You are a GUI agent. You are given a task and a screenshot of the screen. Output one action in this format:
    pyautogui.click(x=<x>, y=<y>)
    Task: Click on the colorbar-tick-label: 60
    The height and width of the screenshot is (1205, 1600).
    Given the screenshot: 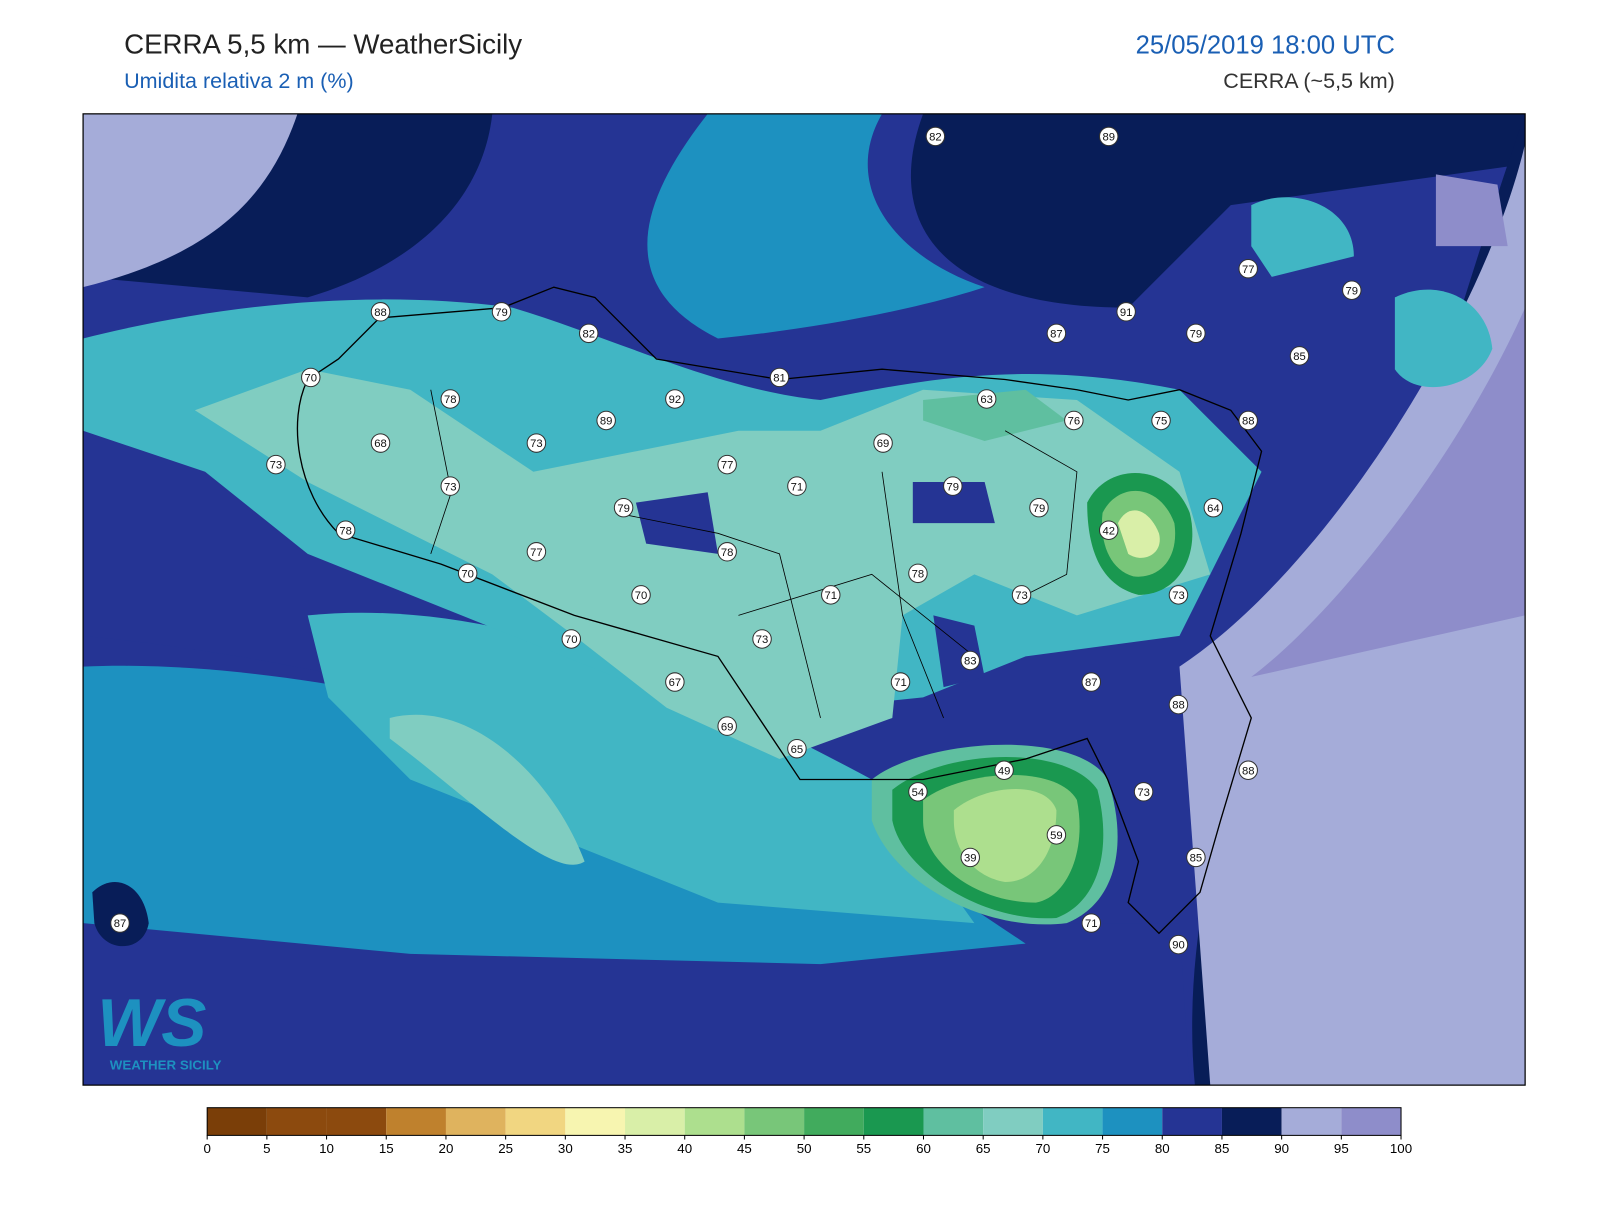 What is the action you would take?
    pyautogui.click(x=923, y=1148)
    